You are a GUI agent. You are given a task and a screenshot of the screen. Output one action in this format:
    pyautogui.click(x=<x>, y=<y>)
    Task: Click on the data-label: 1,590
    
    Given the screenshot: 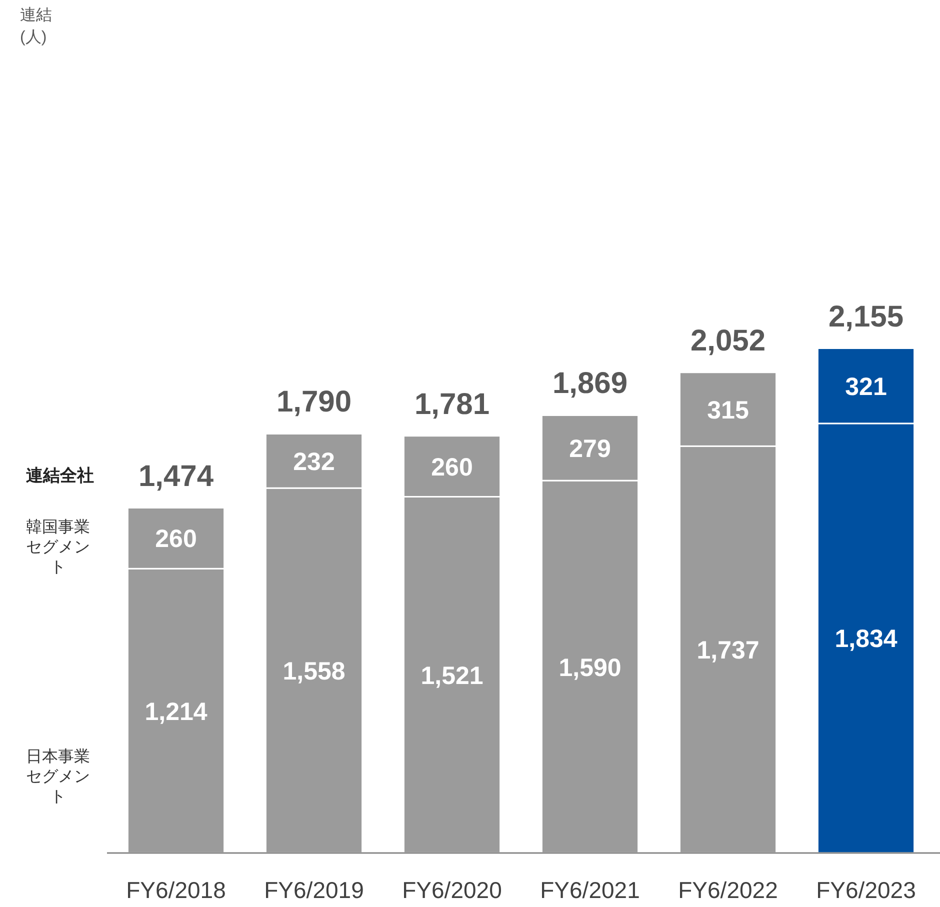 What is the action you would take?
    pyautogui.click(x=590, y=668)
    